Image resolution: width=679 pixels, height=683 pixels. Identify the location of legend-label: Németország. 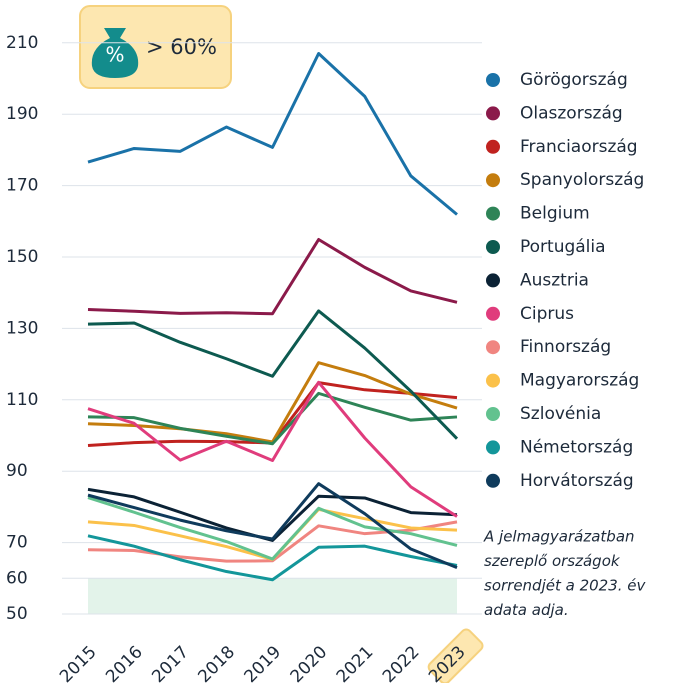
(576, 447).